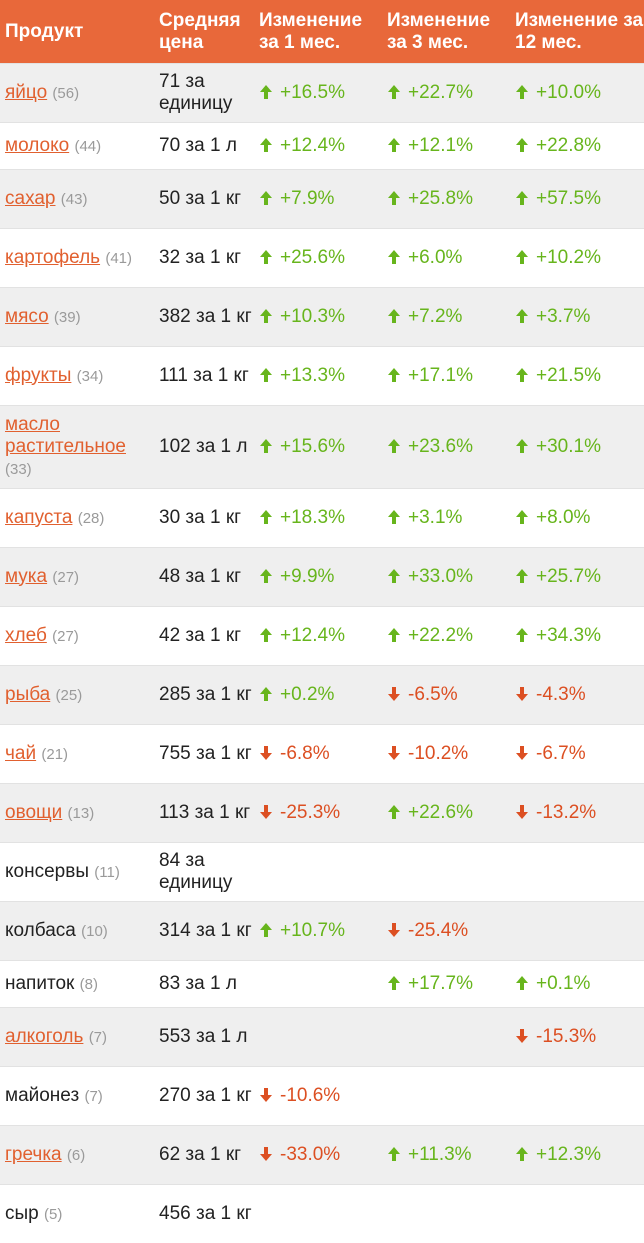 The height and width of the screenshot is (1243, 644). What do you see at coordinates (296, 576) in the screenshot?
I see `change-up-value: +9.9%` at bounding box center [296, 576].